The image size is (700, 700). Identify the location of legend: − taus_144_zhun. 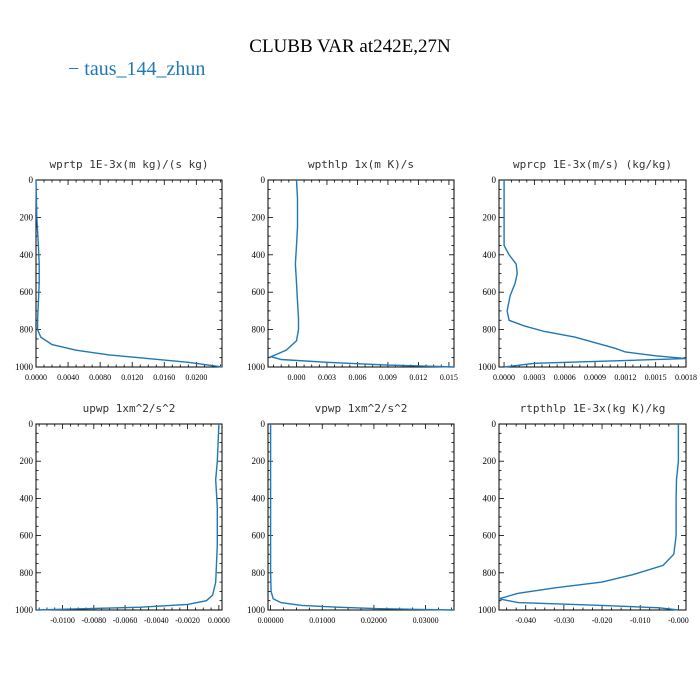
(136, 69).